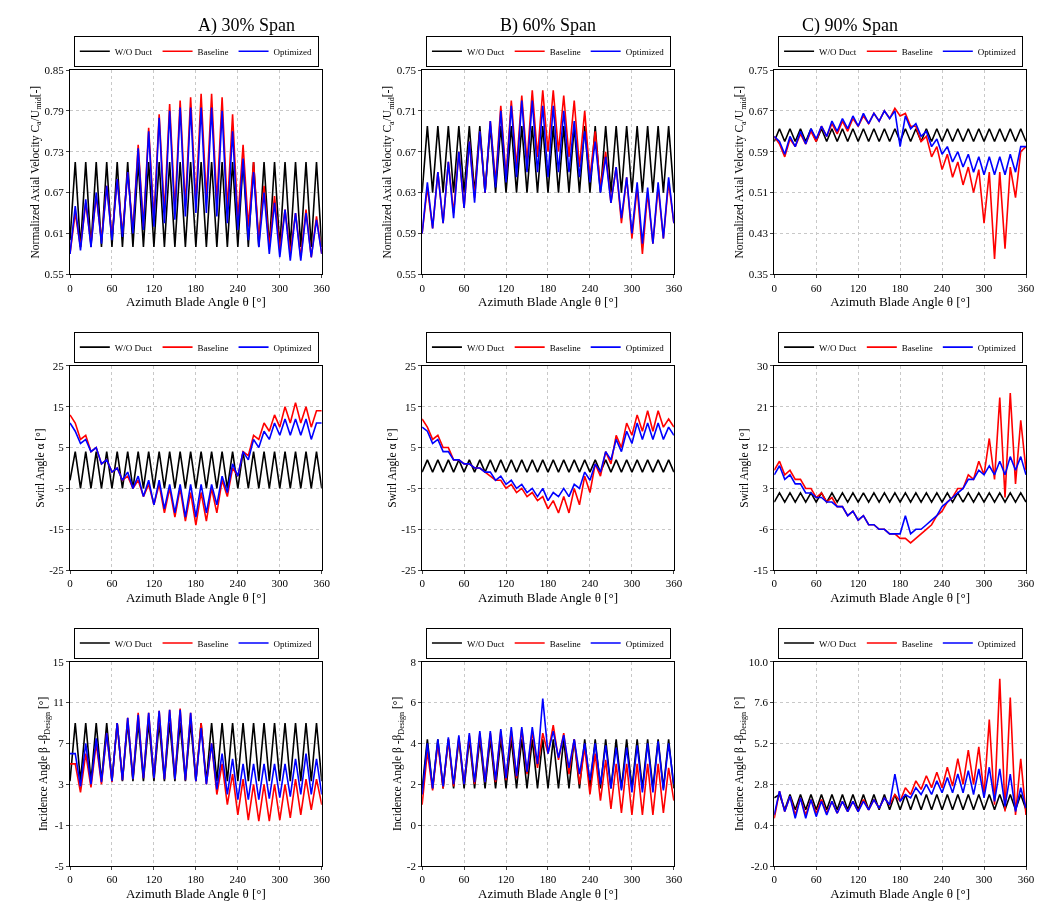  What do you see at coordinates (758, 661) in the screenshot?
I see `y-tick-label: 10.0` at bounding box center [758, 661].